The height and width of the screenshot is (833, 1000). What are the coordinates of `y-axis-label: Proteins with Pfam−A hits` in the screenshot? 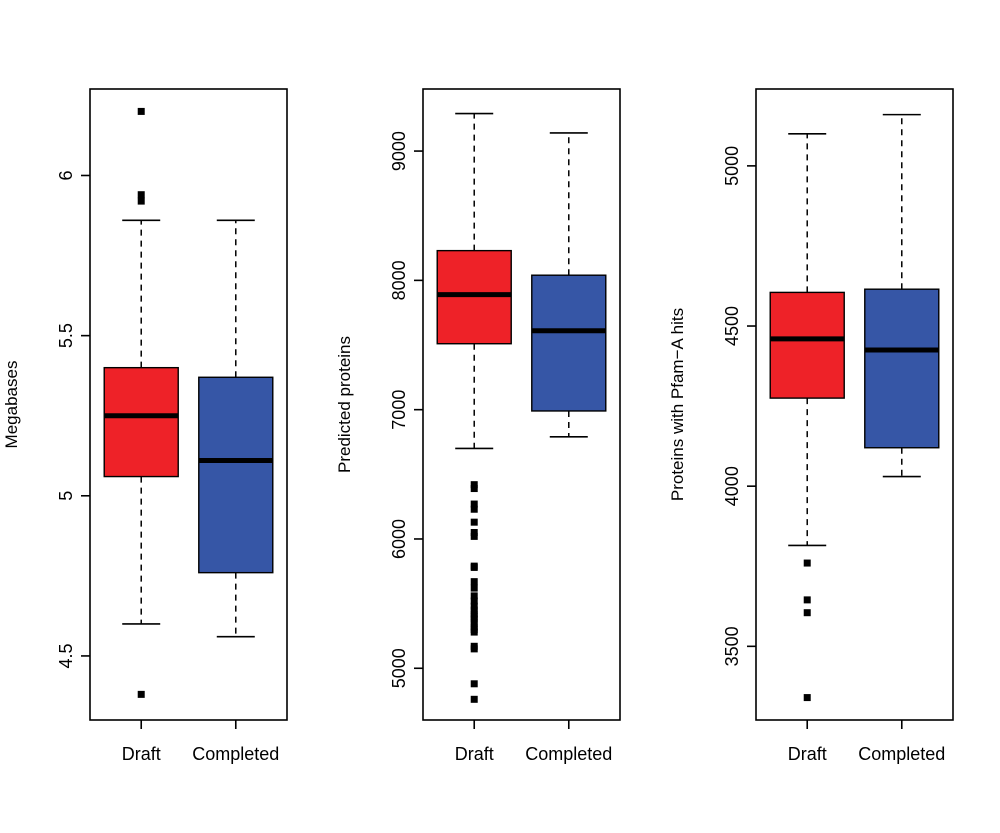 It's located at (677, 404).